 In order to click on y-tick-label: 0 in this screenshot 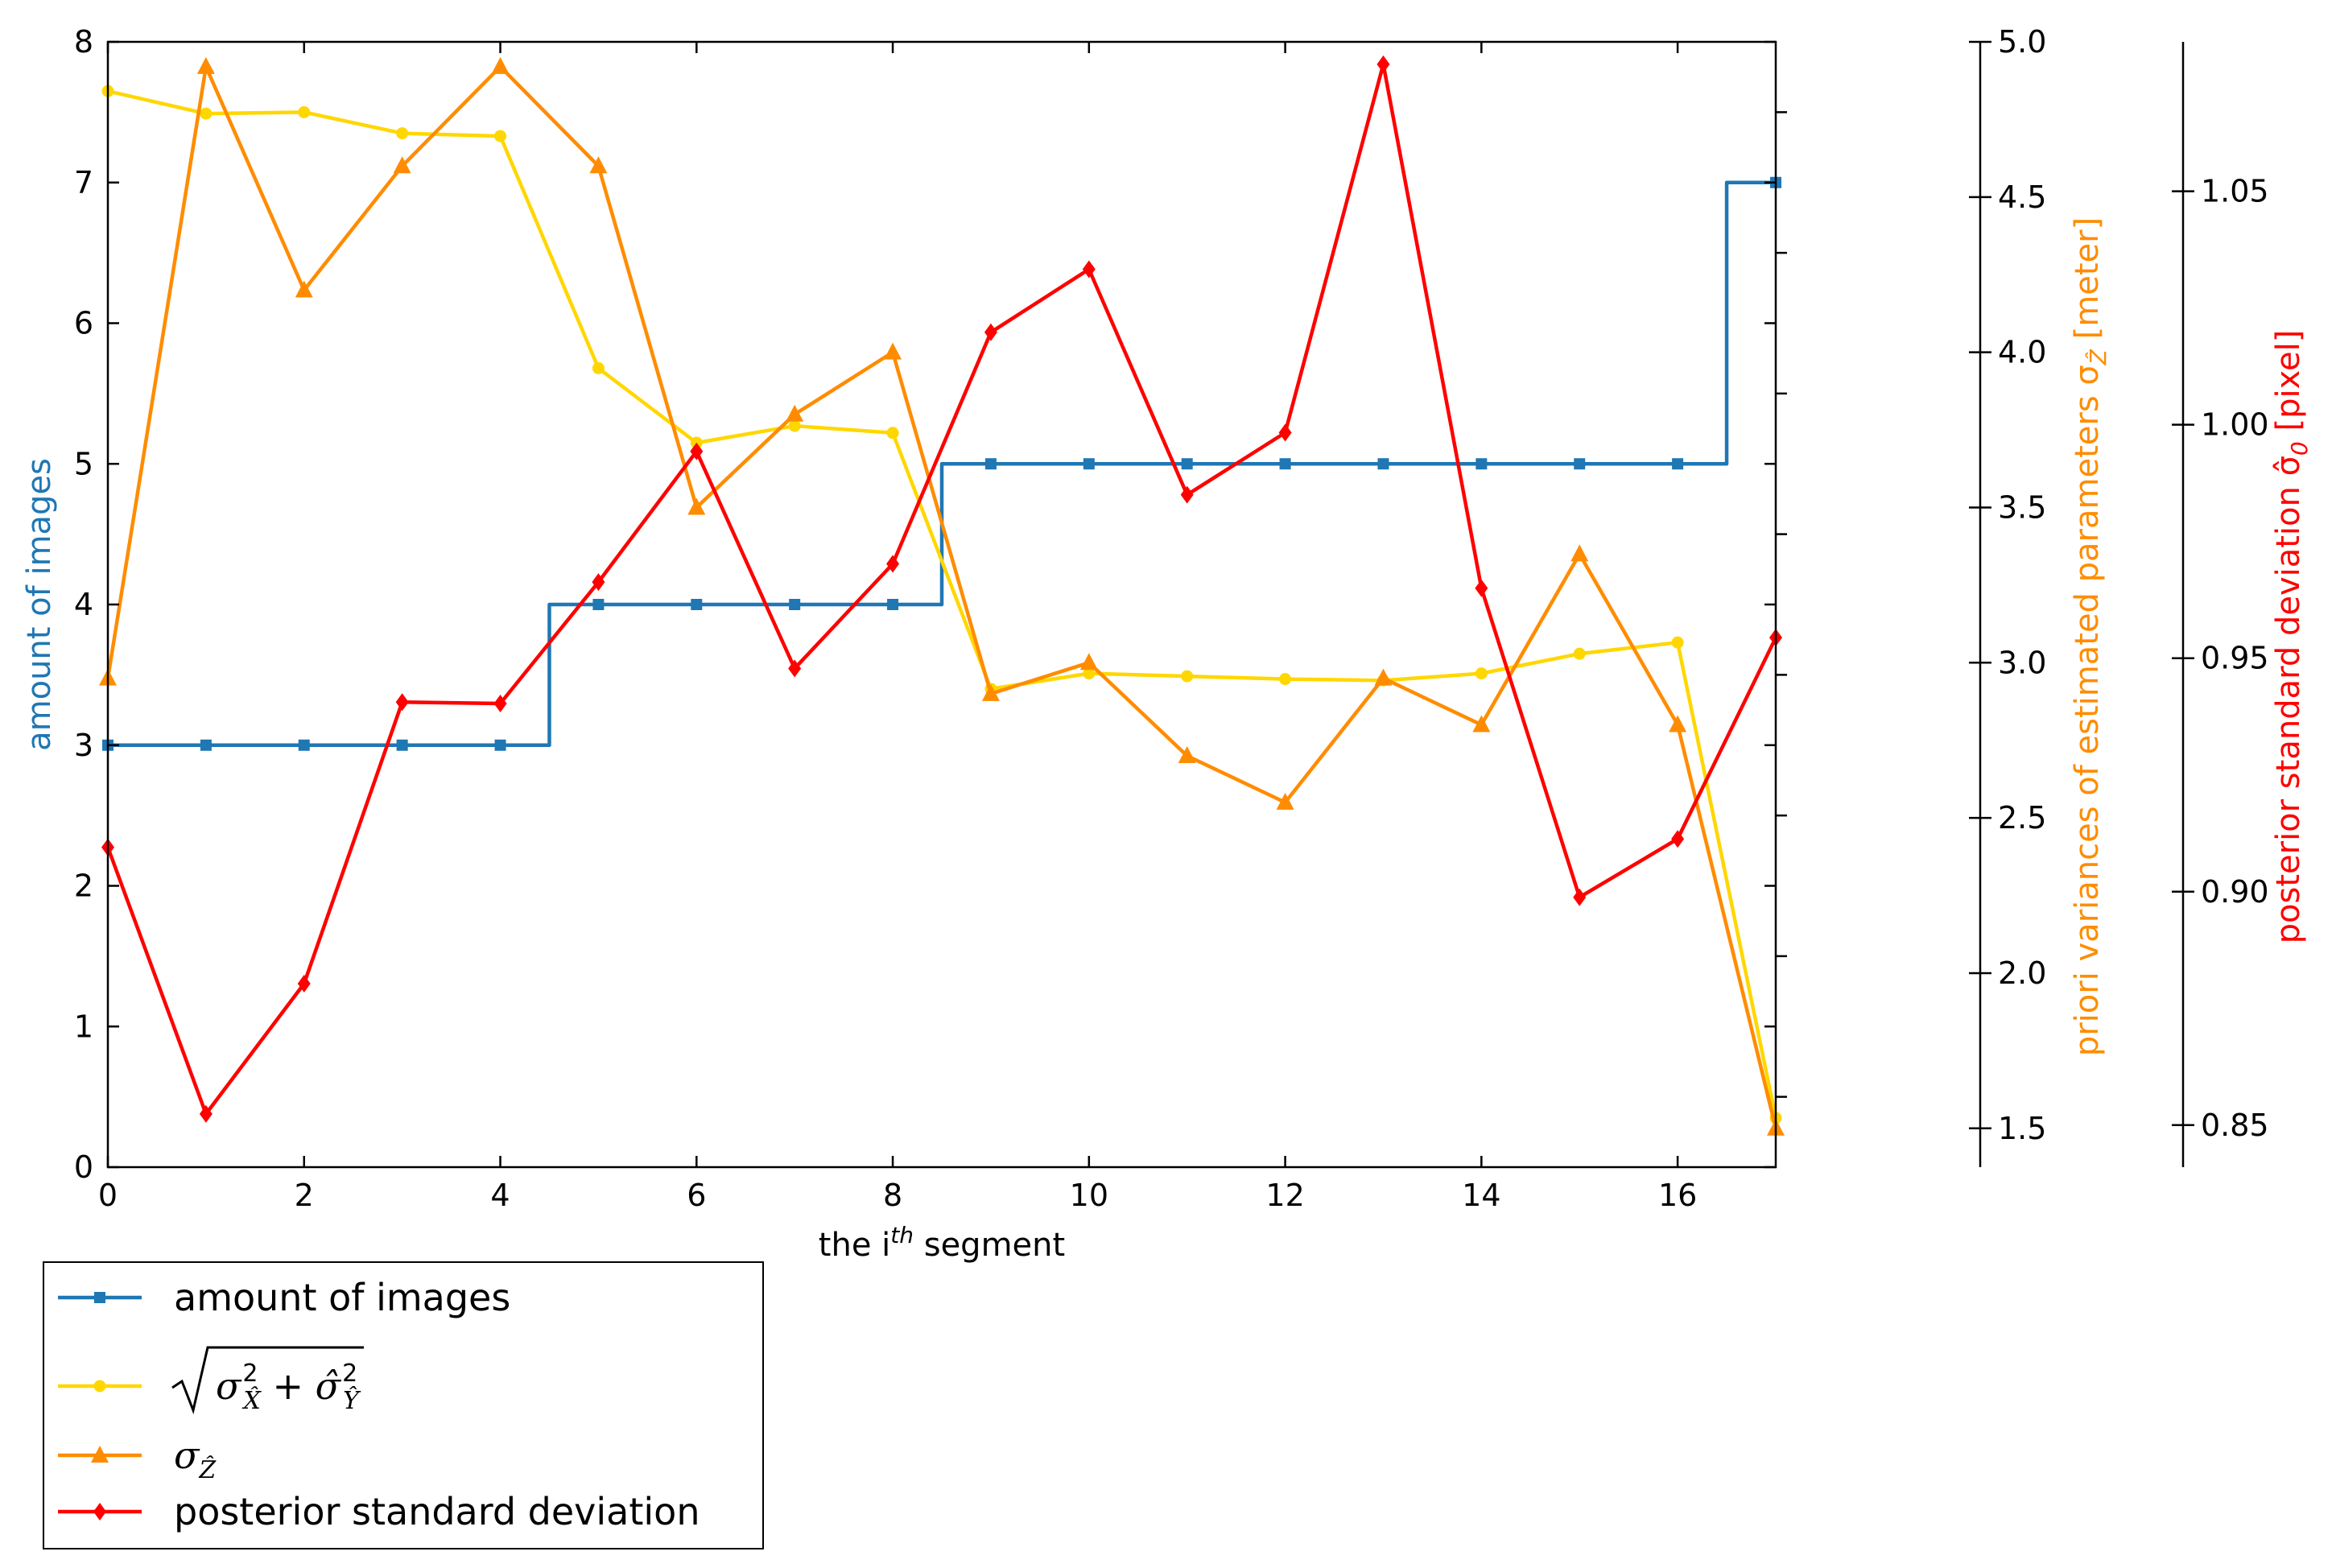, I will do `click(83, 1167)`.